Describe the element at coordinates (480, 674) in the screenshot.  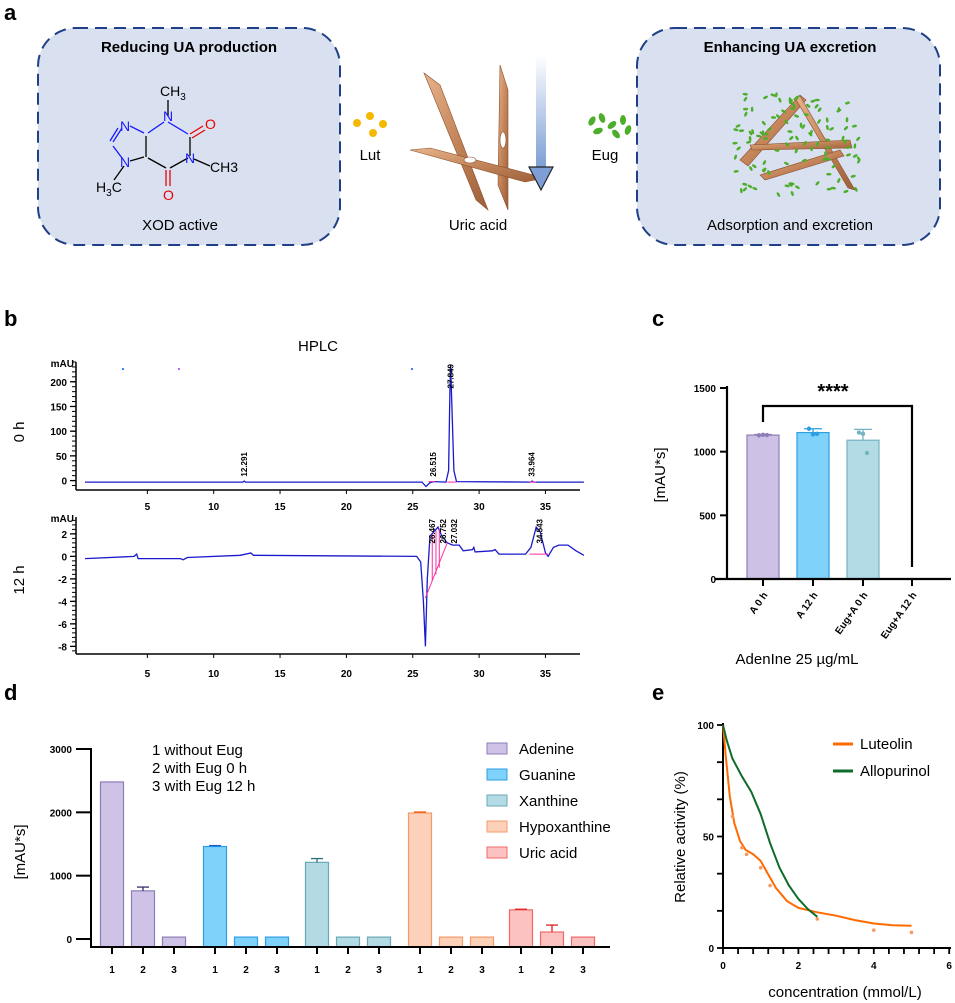
I see `x-tick-label: 30` at that location.